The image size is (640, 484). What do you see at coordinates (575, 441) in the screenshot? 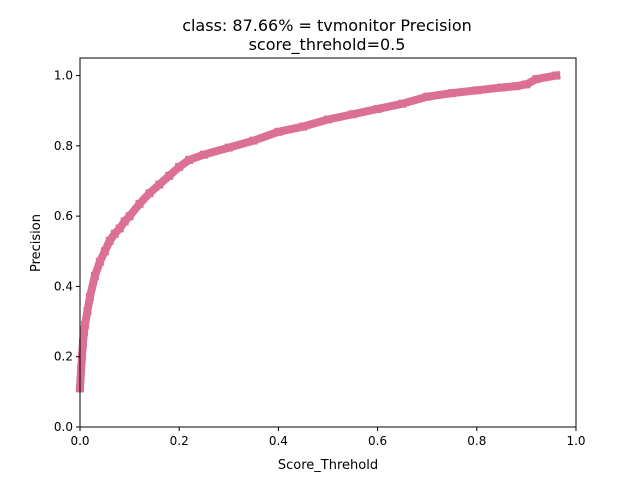
I see `x-tick-label: 1.0` at bounding box center [575, 441].